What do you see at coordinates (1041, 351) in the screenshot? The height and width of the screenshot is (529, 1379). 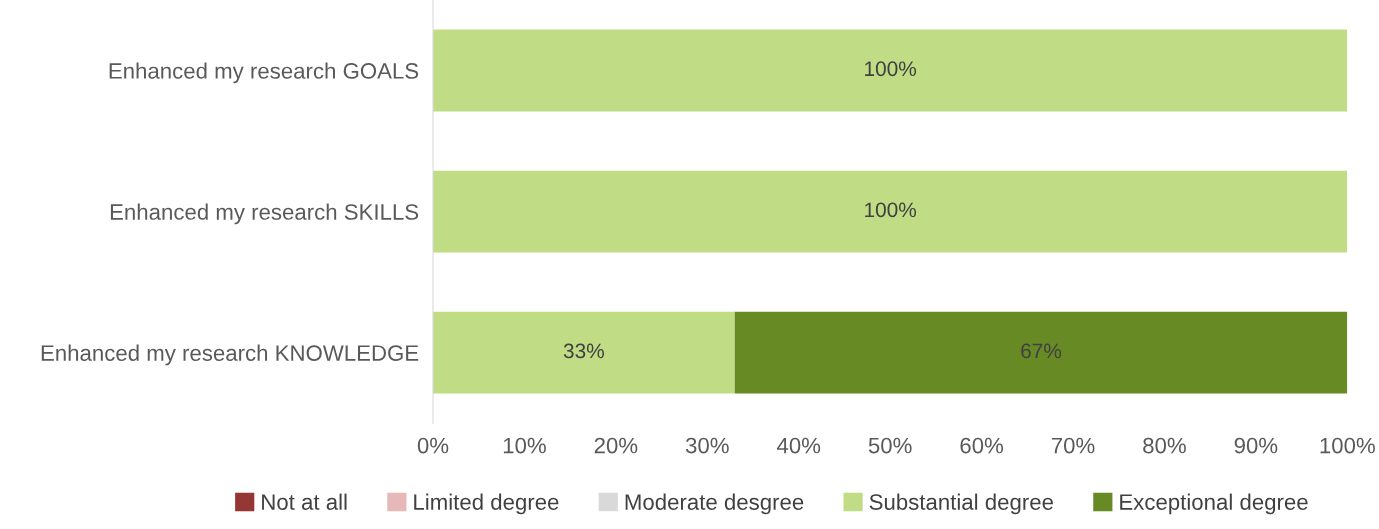 I see `data-label: 67%` at bounding box center [1041, 351].